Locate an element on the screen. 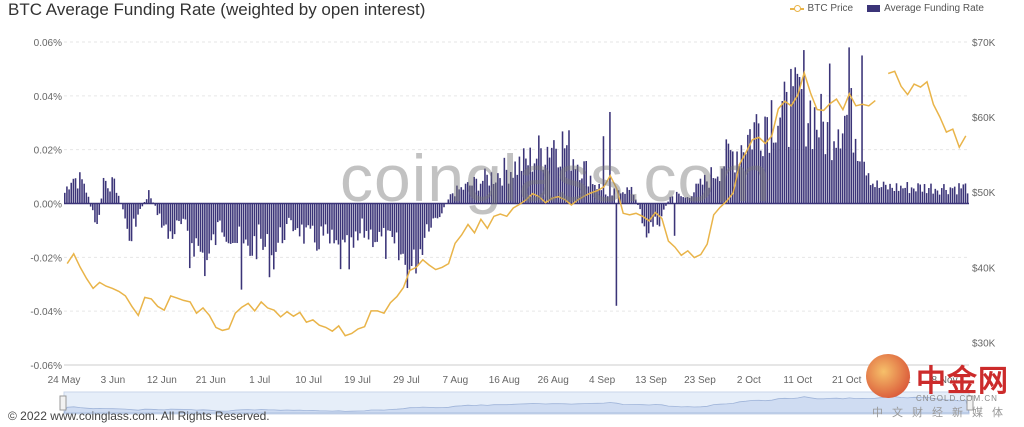  y-right-tick-label: $30K is located at coordinates (984, 343).